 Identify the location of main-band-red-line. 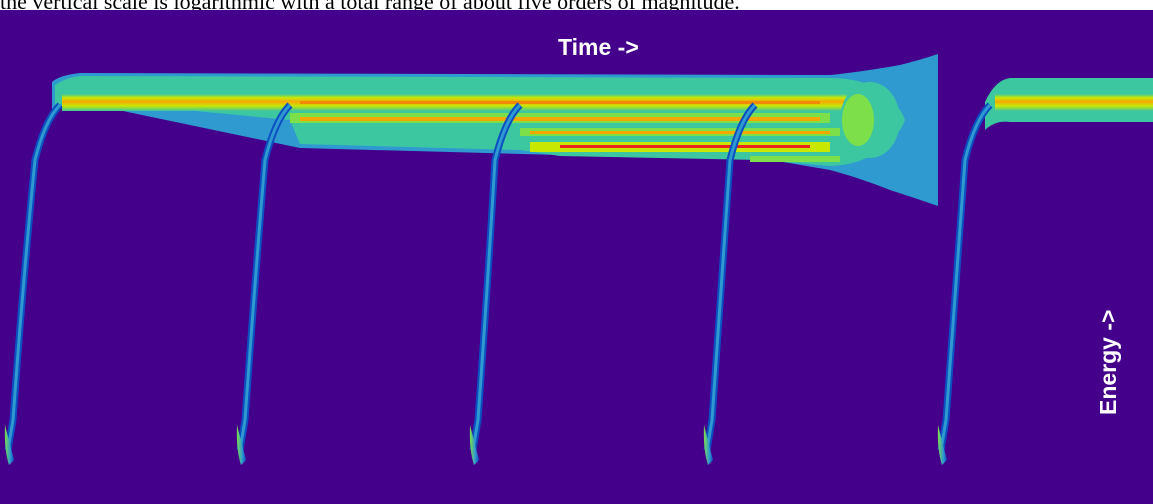
(560, 102).